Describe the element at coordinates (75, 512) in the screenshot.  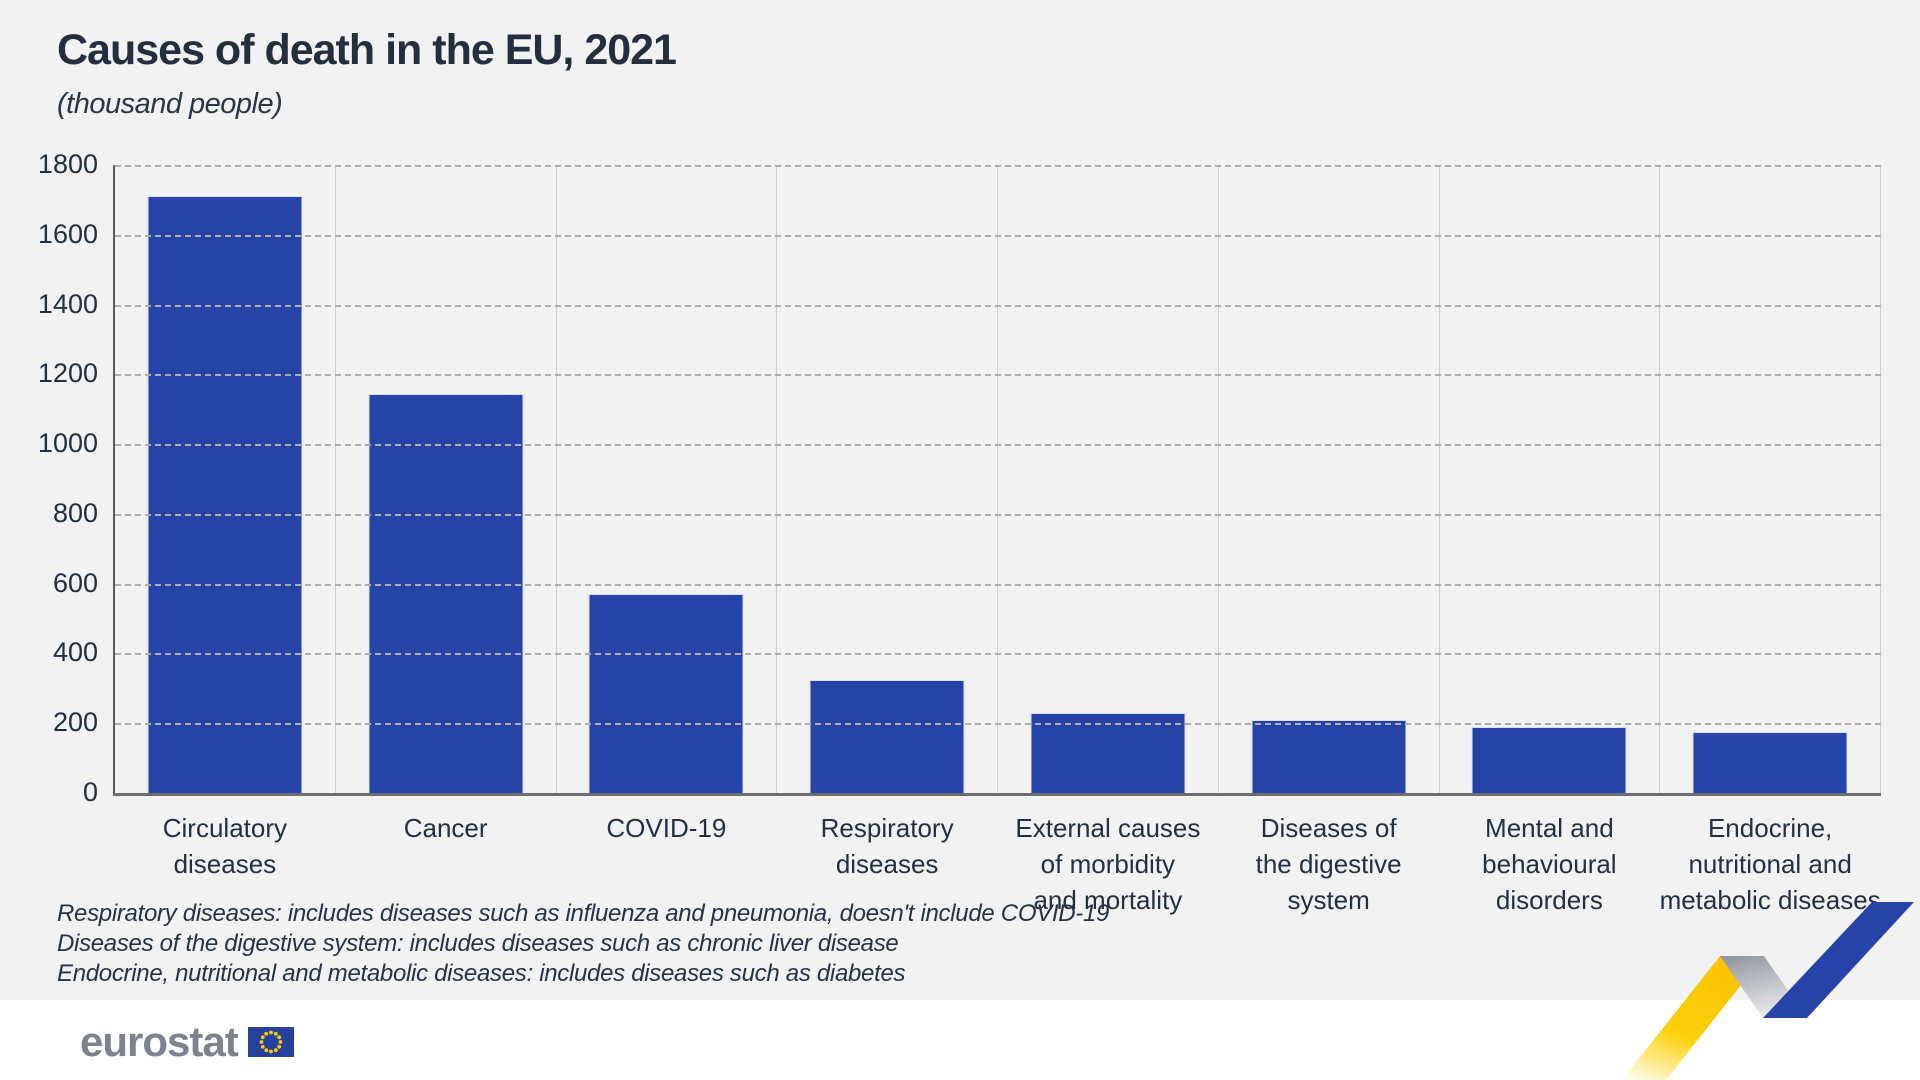
I see `y-axis-tick-label: 800` at that location.